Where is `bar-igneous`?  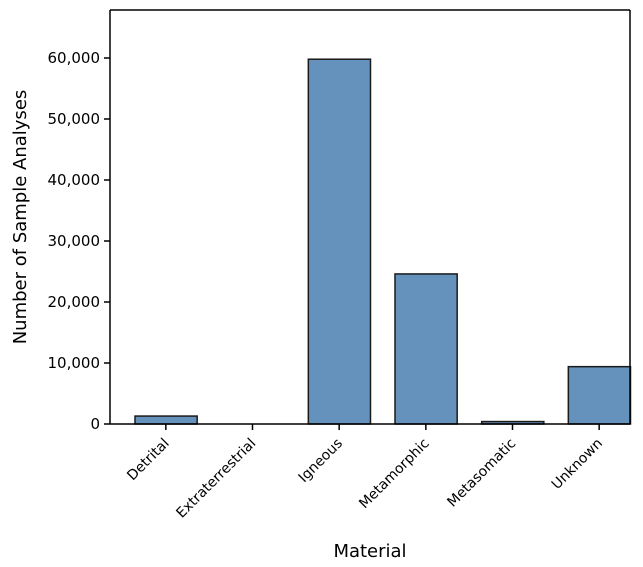
bar-igneous is located at coordinates (339, 241).